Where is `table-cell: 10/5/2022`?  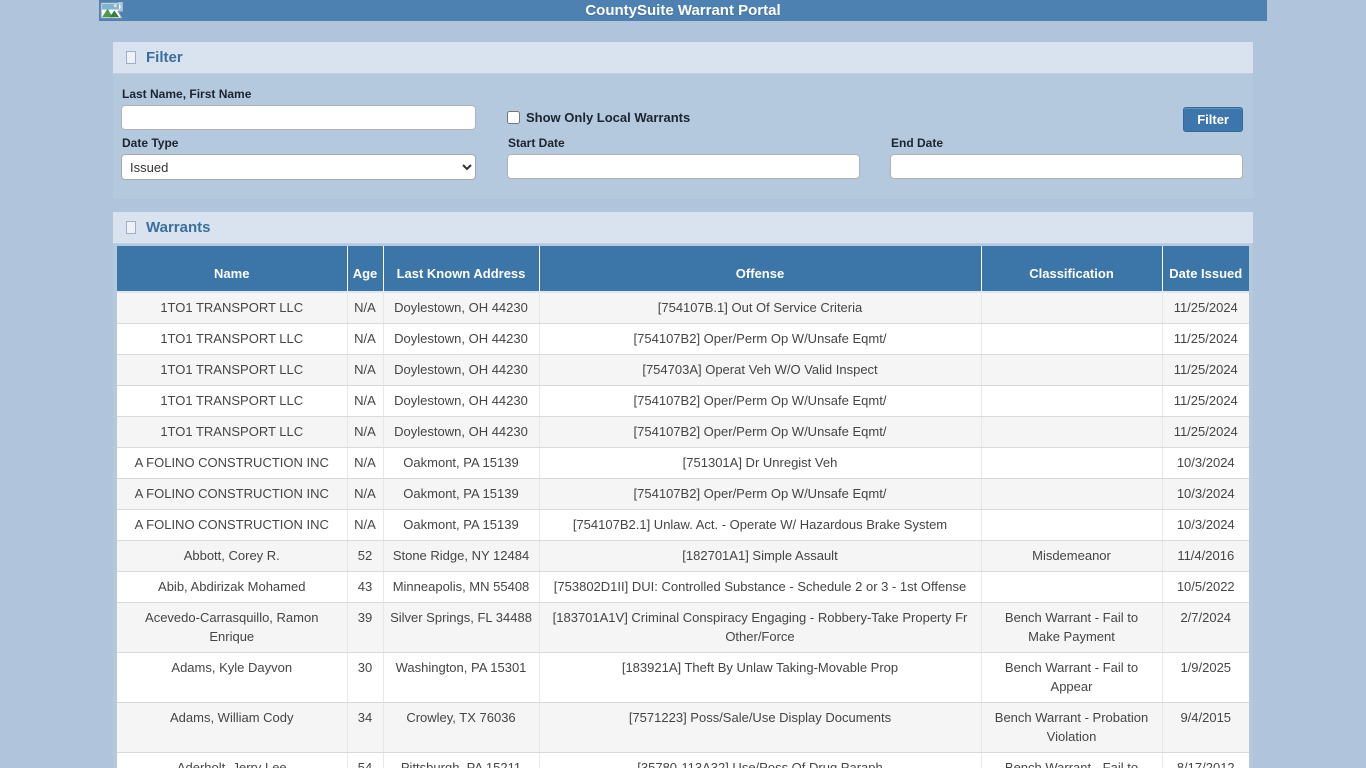 table-cell: 10/5/2022 is located at coordinates (1205, 587).